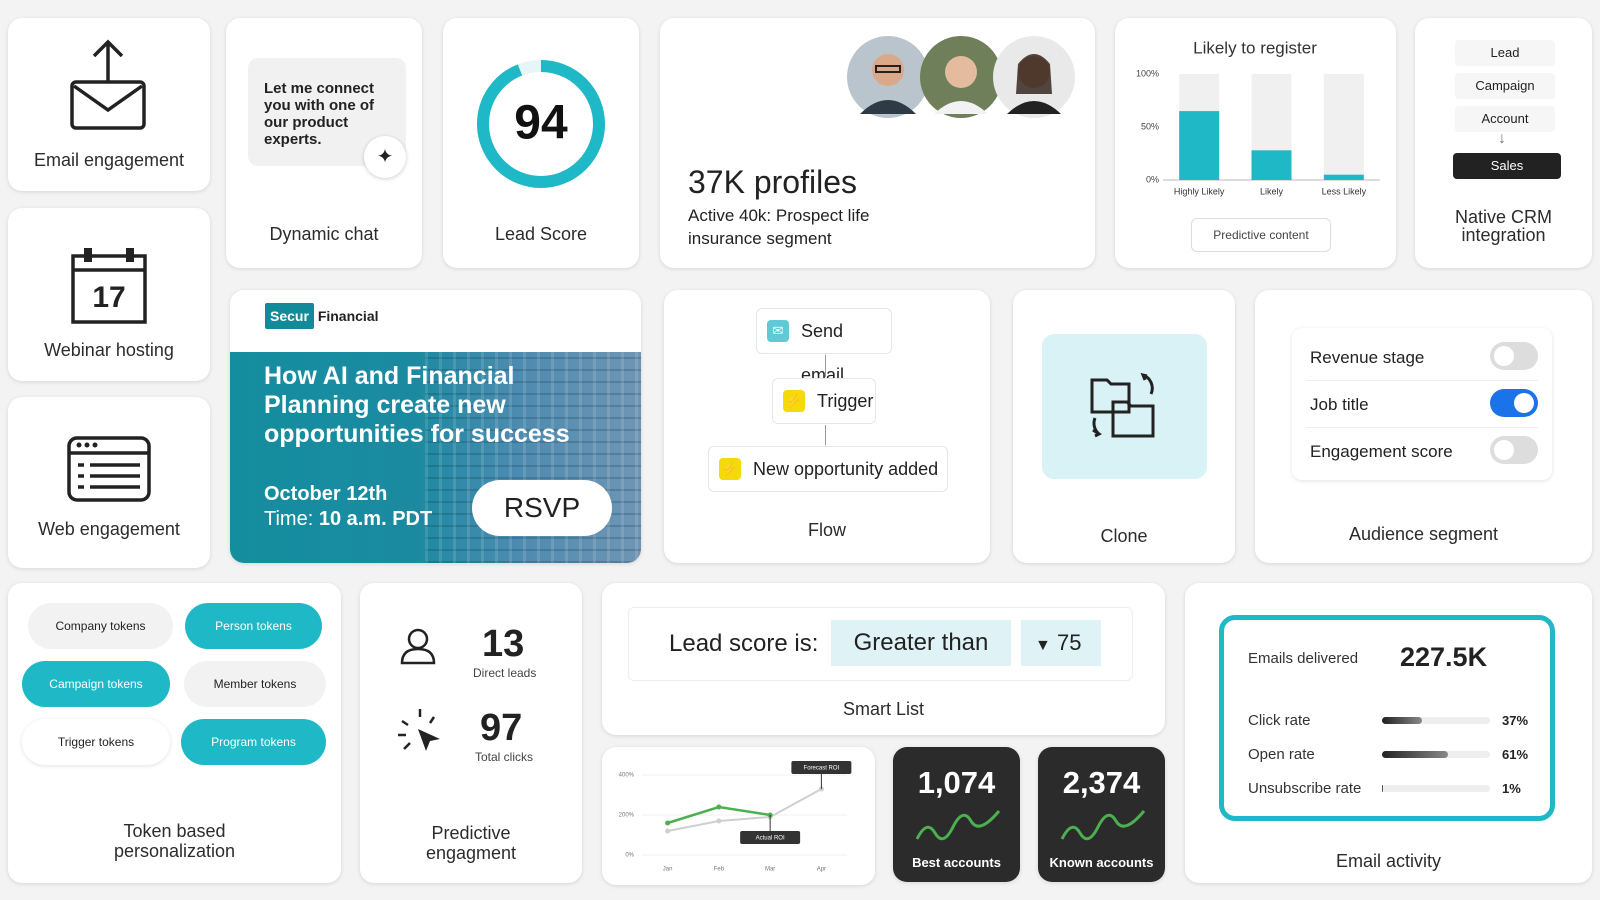 This screenshot has width=1600, height=900. What do you see at coordinates (824, 346) in the screenshot?
I see `flow-step: ✉ Send email` at bounding box center [824, 346].